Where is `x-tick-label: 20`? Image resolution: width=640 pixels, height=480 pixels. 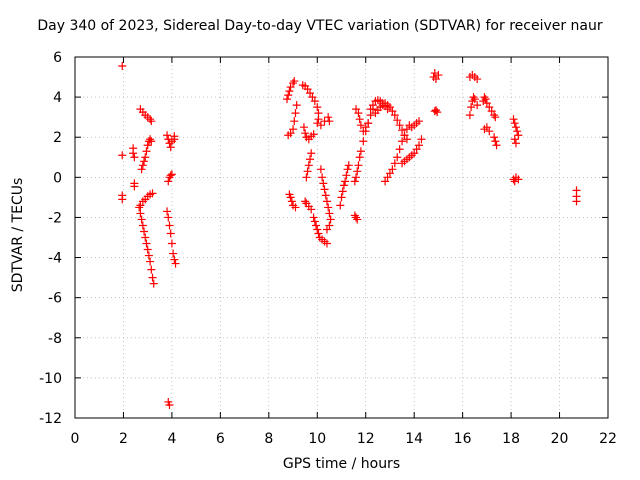
x-tick-label: 20 is located at coordinates (560, 439).